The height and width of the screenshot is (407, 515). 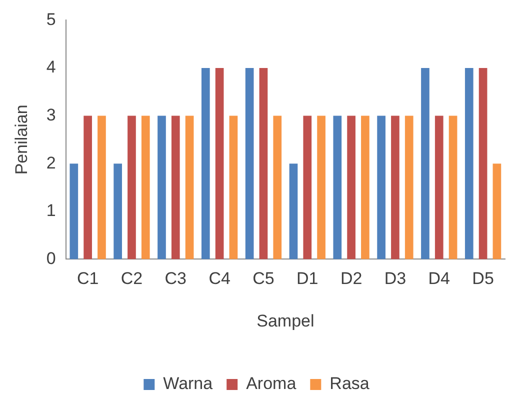 I want to click on y-axis-title: Penilaian, so click(x=21, y=139).